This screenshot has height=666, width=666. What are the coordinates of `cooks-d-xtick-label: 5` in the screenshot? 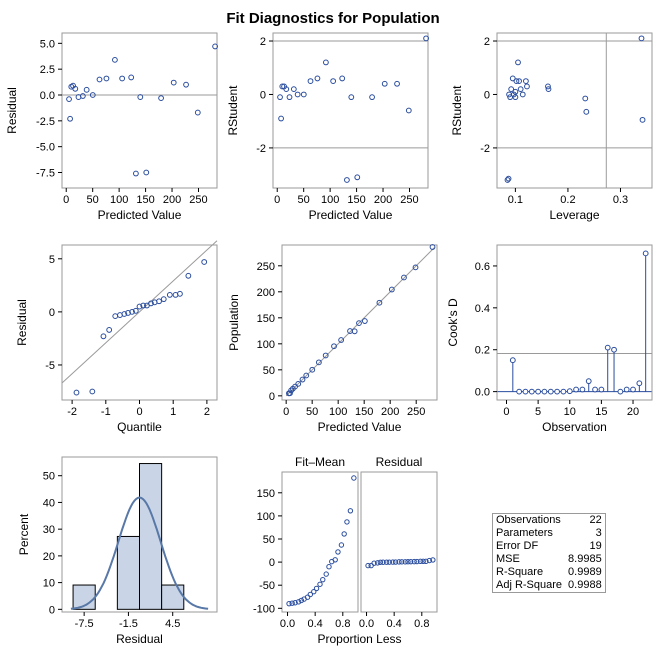 It's located at (538, 412).